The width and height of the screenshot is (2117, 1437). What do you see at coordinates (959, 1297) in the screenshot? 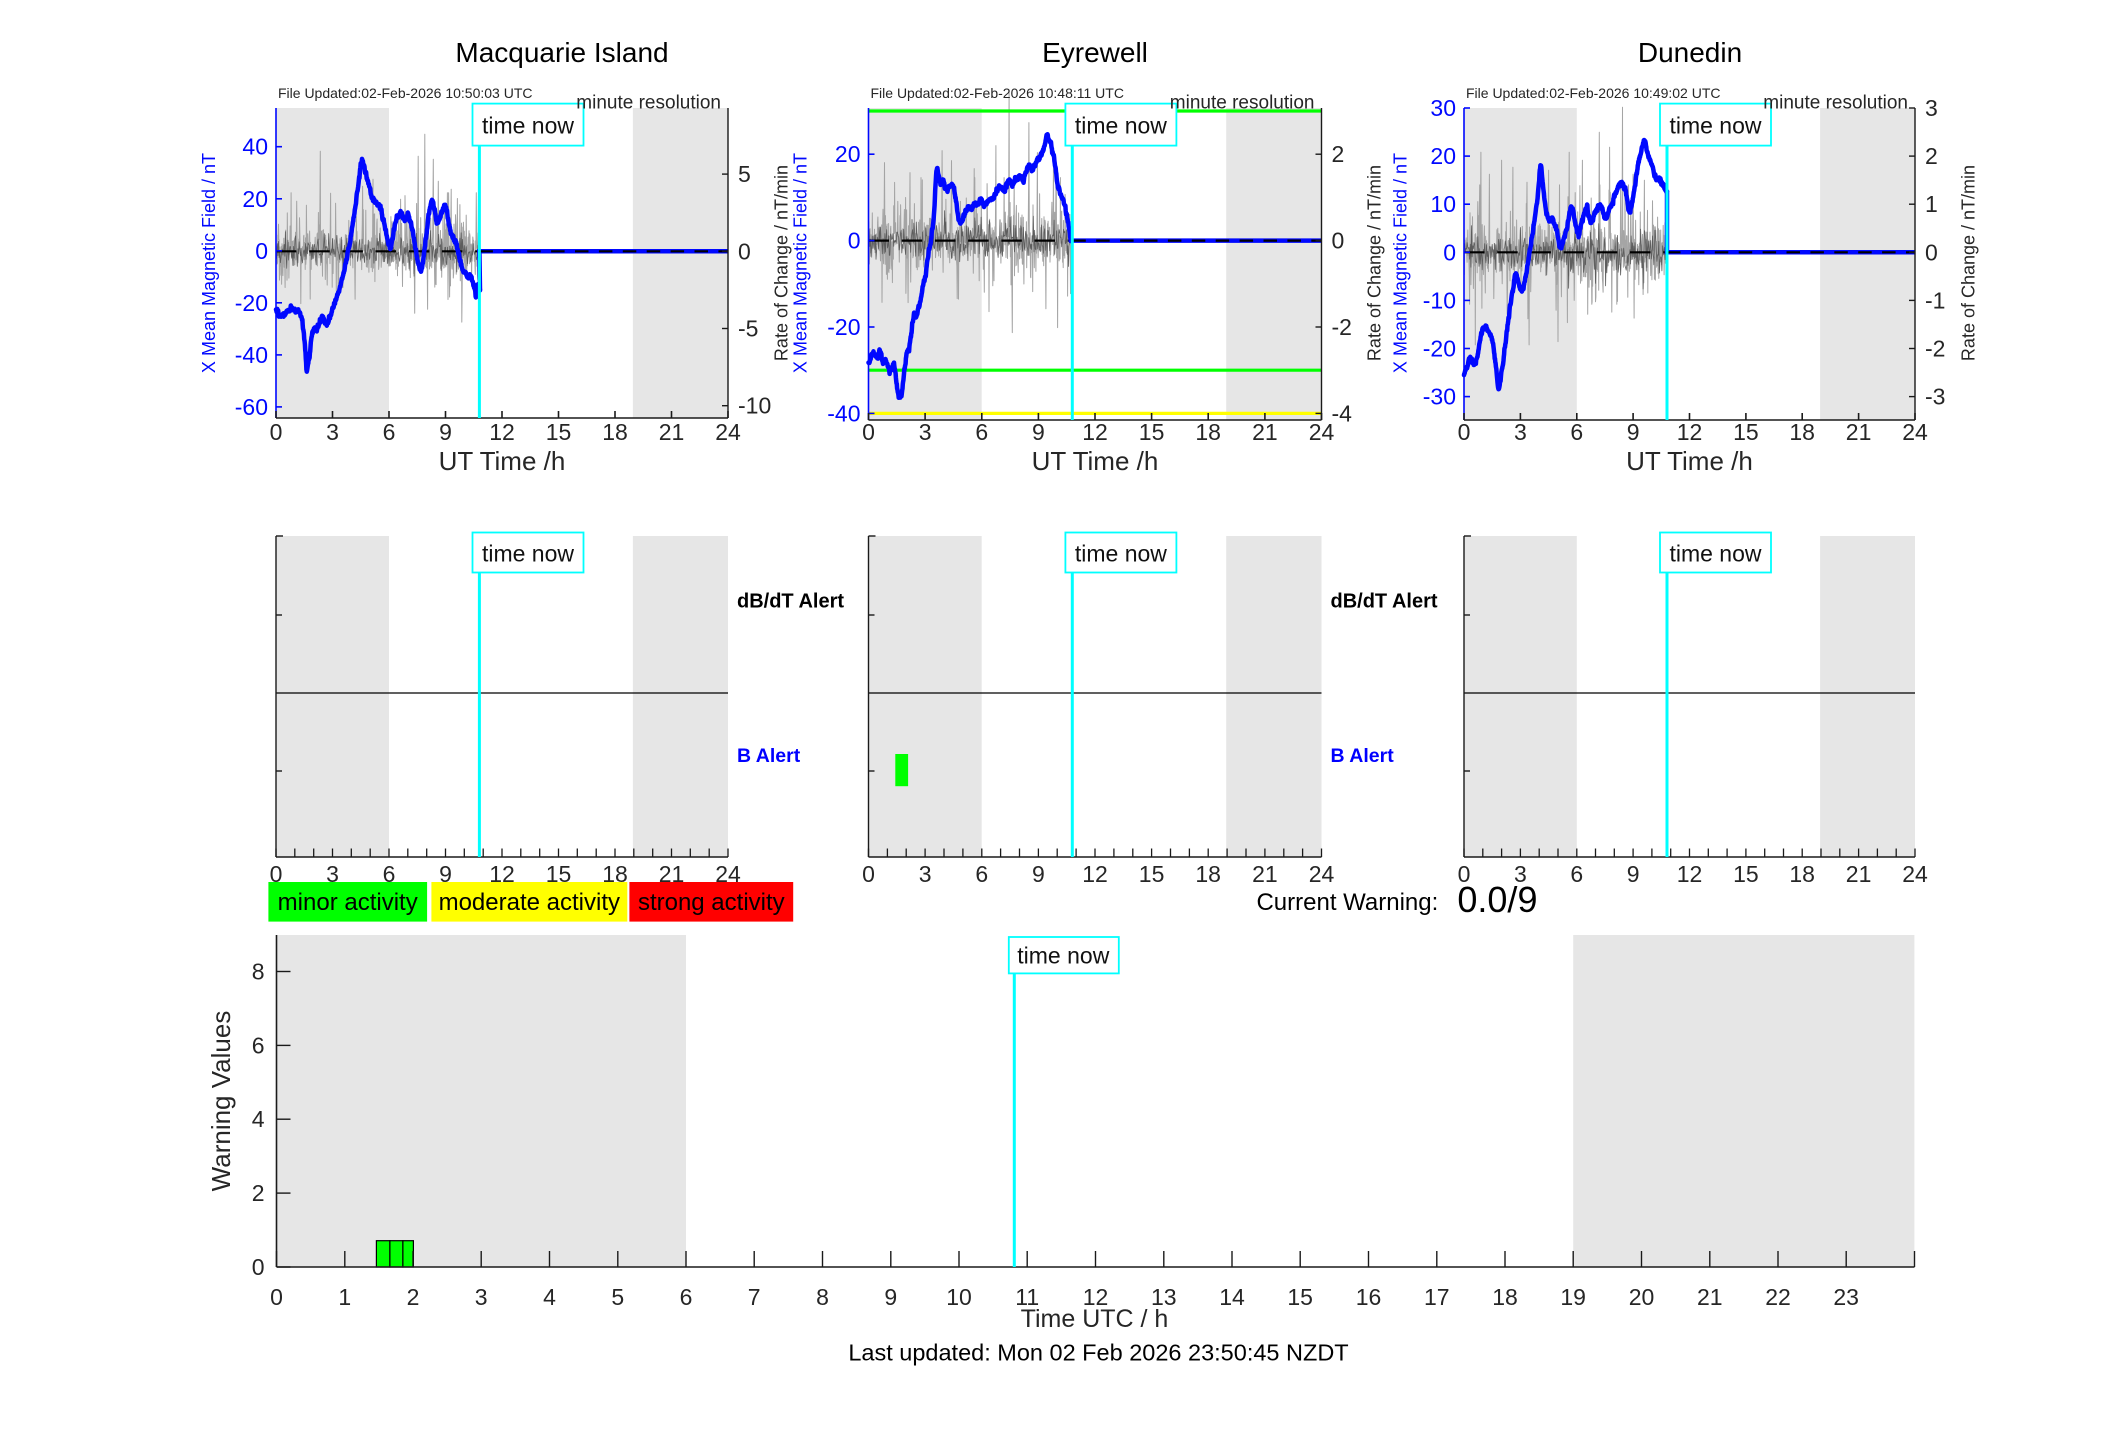
I see `svg-text: 10` at bounding box center [959, 1297].